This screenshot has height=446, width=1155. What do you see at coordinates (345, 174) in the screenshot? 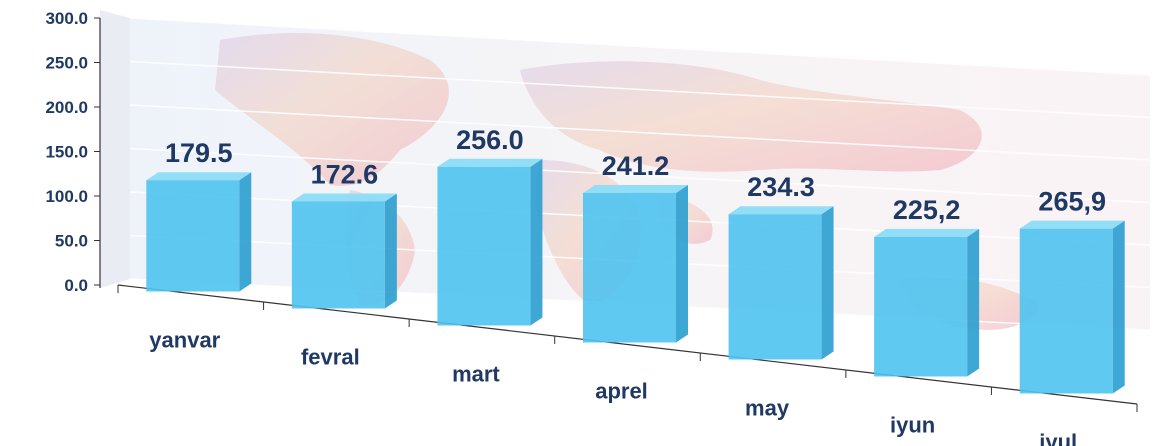
I see `data-label: 172.6` at bounding box center [345, 174].